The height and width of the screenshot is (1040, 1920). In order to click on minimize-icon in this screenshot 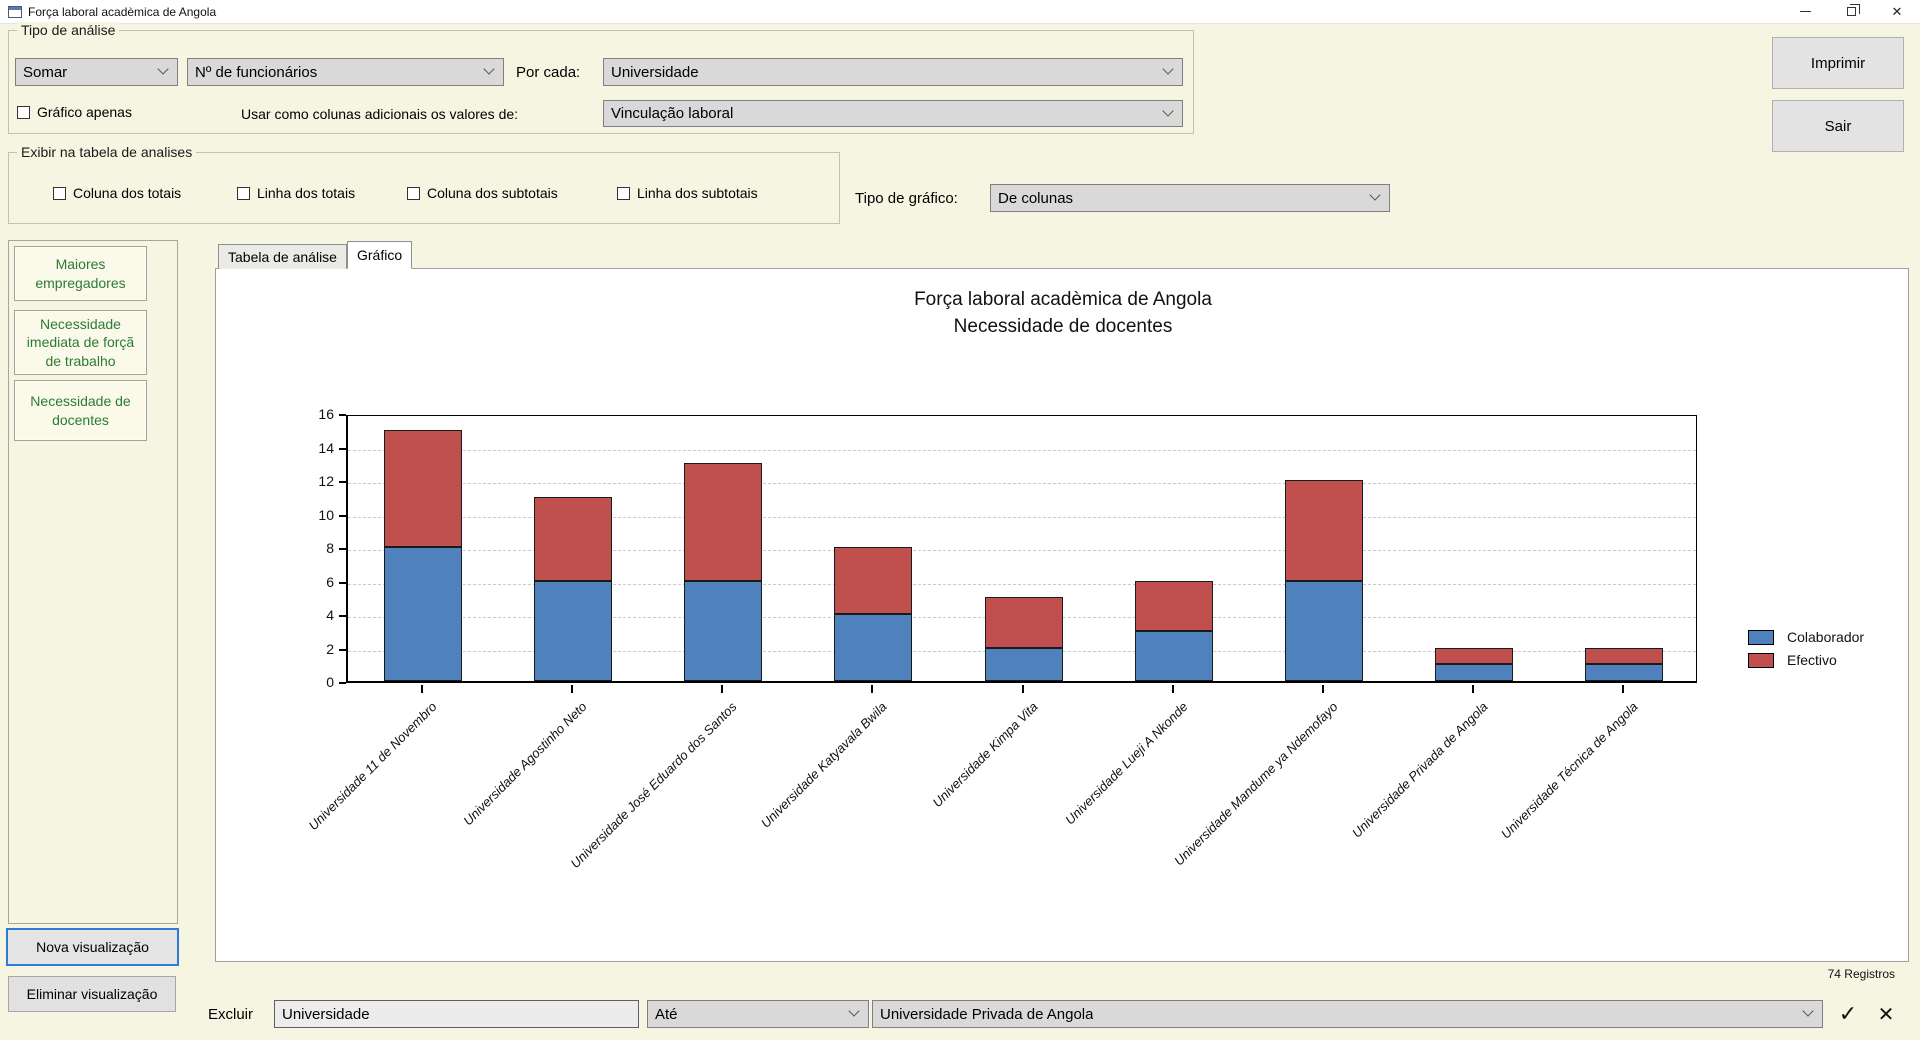, I will do `click(1805, 11)`.